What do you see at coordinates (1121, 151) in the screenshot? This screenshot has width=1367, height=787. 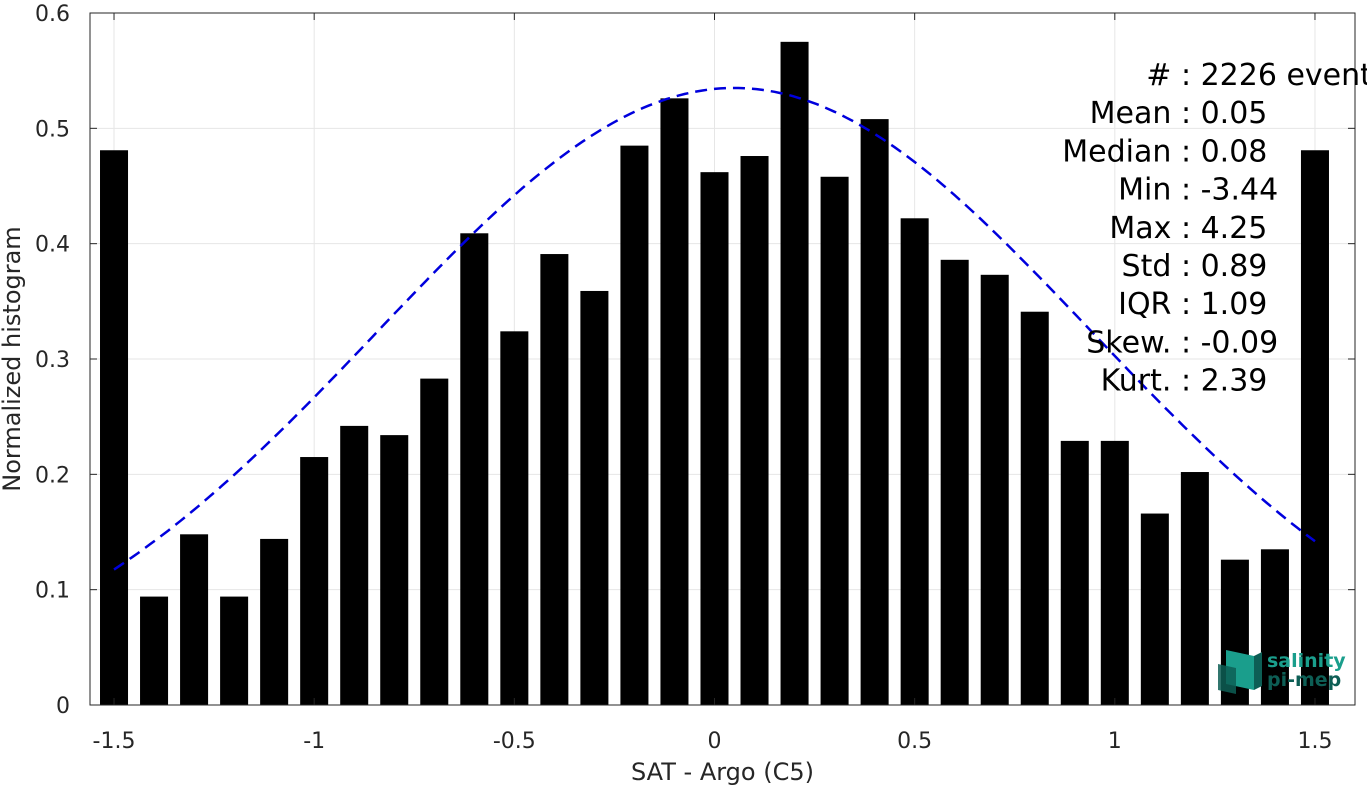 I see `stat-label: Median` at bounding box center [1121, 151].